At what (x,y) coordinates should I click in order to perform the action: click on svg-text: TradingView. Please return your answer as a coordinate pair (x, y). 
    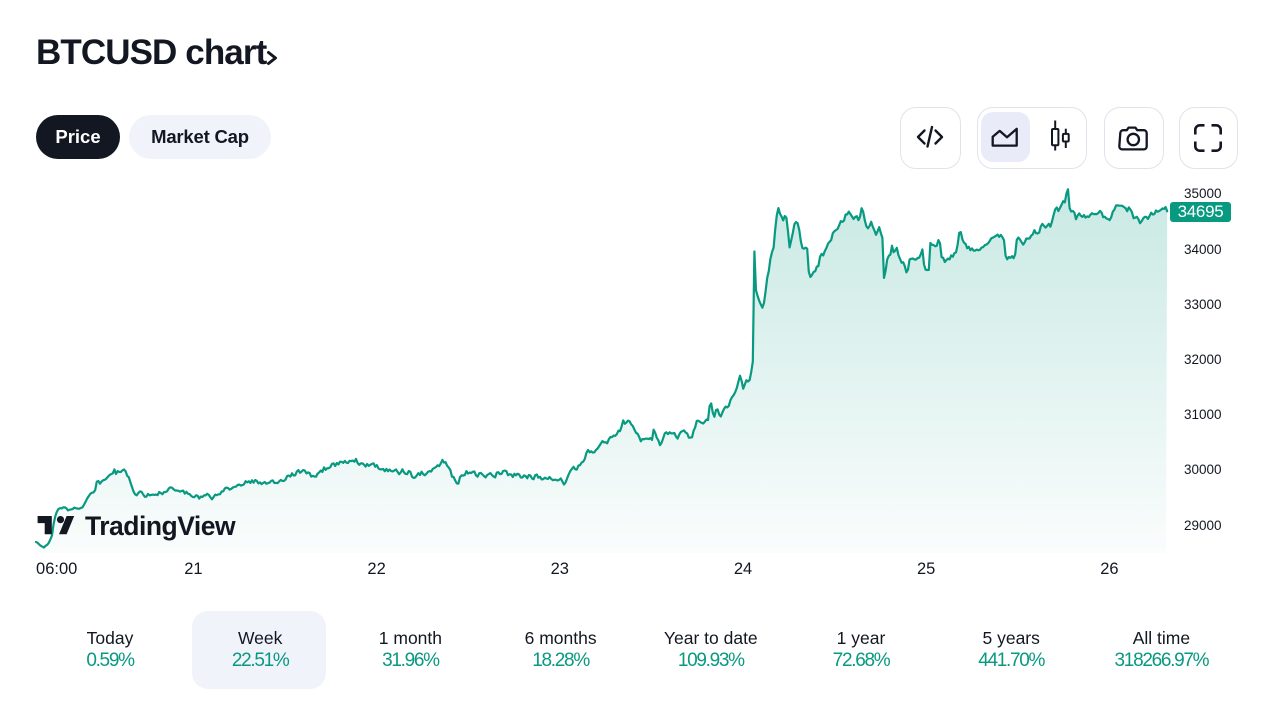
    Looking at the image, I should click on (160, 526).